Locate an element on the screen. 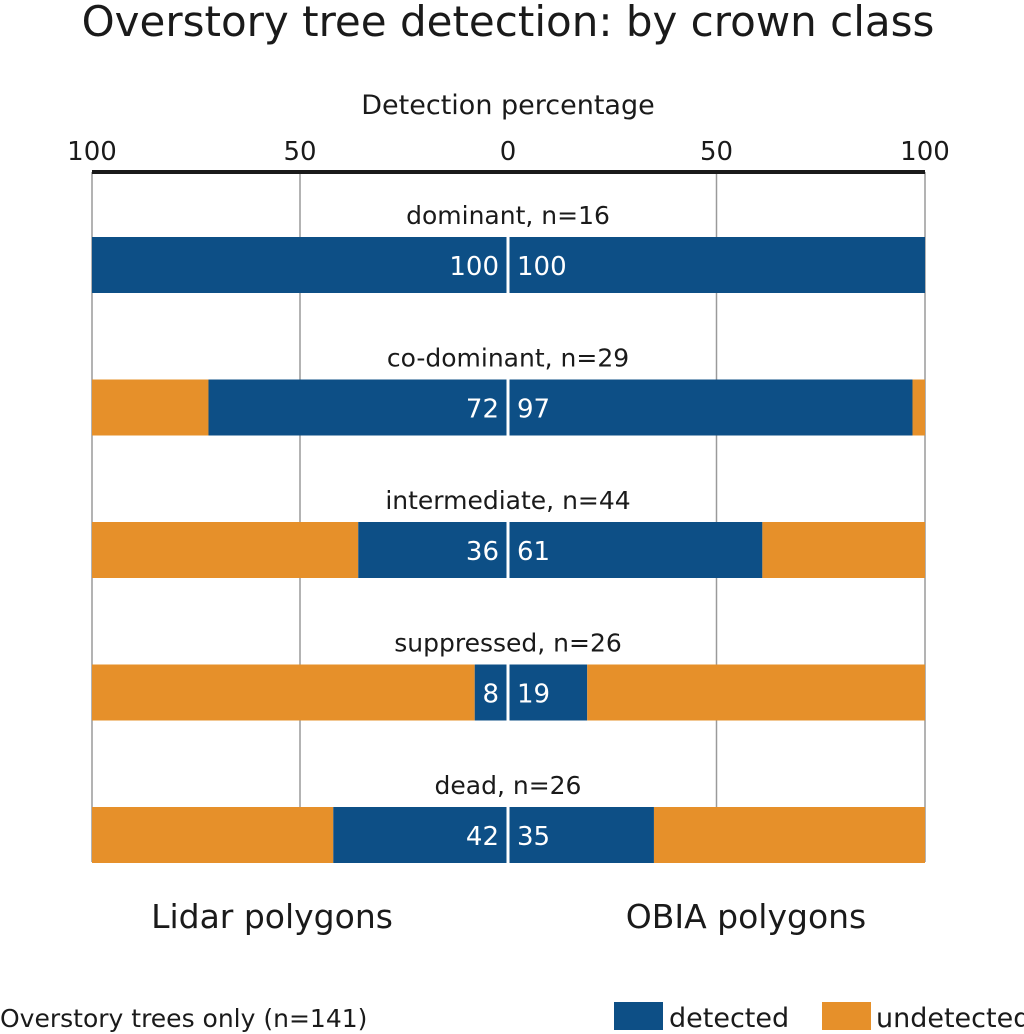 The image size is (1024, 1034). value-label-obia: 35 is located at coordinates (533, 837).